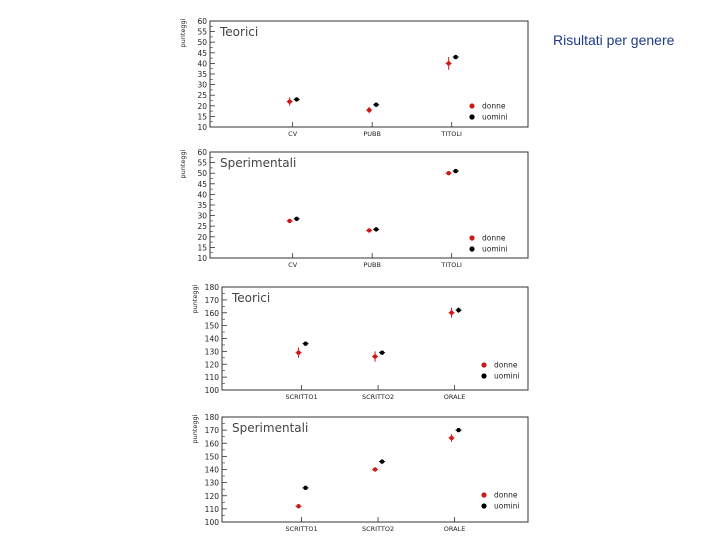 Image resolution: width=720 pixels, height=540 pixels. I want to click on x-tick-label: CV, so click(293, 134).